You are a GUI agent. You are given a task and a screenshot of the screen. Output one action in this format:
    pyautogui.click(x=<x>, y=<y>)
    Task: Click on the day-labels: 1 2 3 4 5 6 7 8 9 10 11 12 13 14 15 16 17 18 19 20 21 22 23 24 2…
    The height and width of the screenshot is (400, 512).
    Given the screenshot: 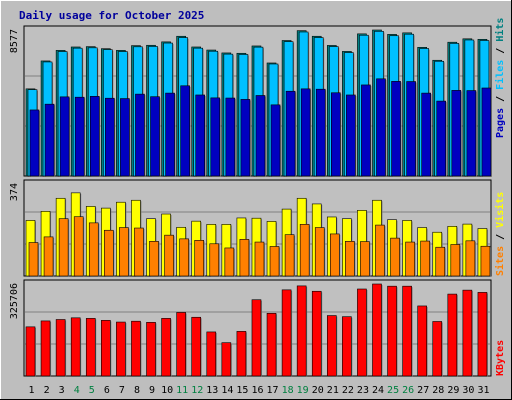 What is the action you would take?
    pyautogui.click(x=259, y=390)
    